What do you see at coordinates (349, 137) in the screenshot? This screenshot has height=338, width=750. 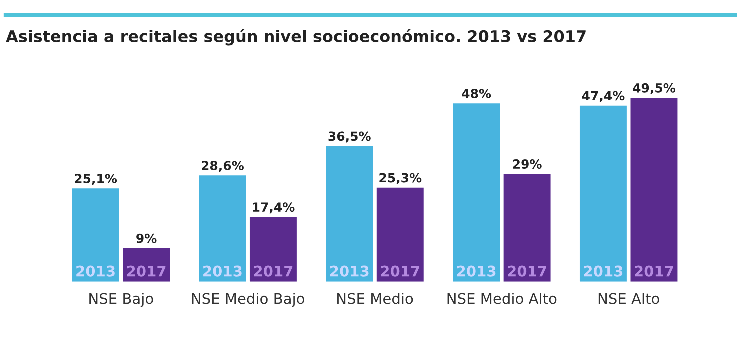 I see `data-label: 36,5%` at bounding box center [349, 137].